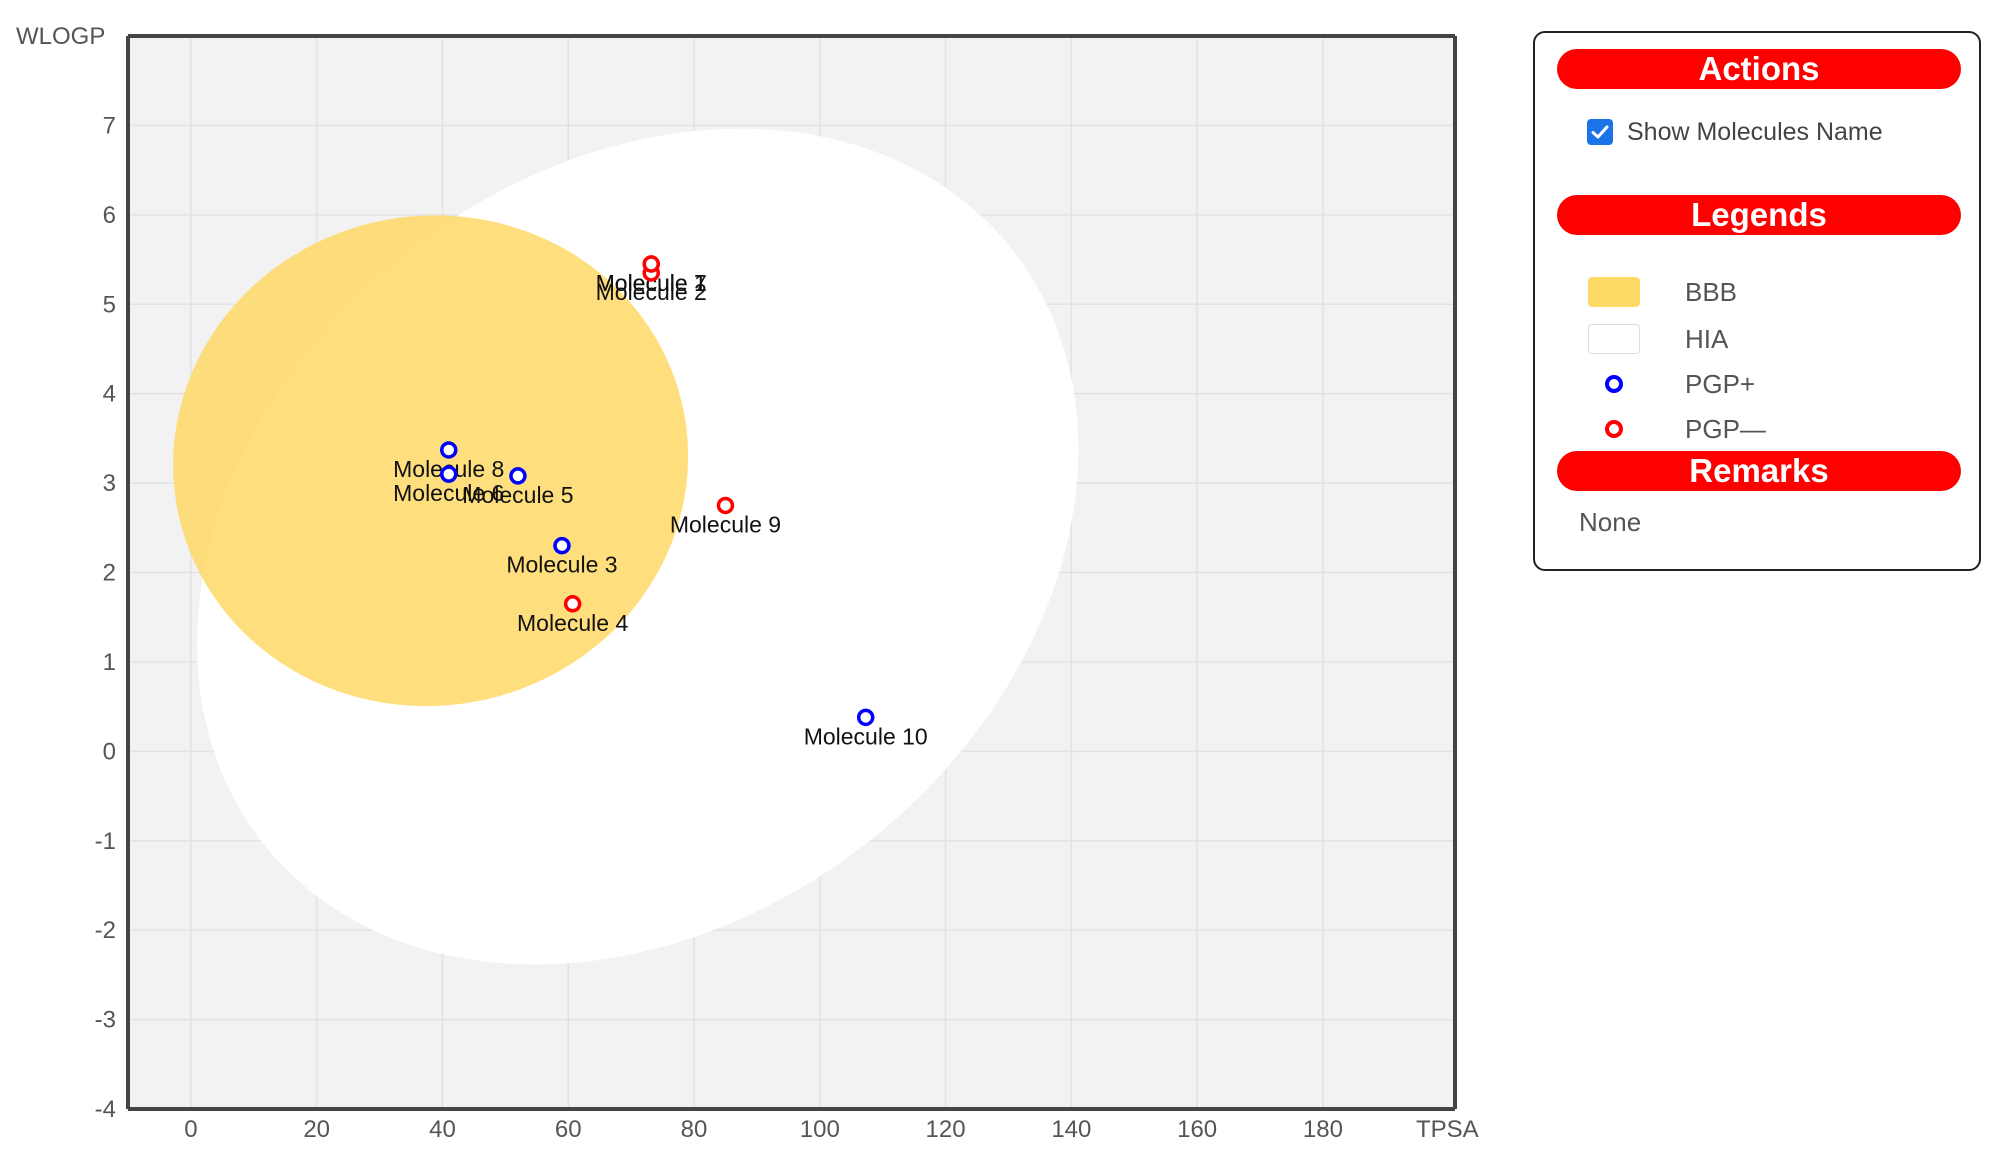 The height and width of the screenshot is (1166, 2008). I want to click on molecule-label: Molecule 4, so click(572, 623).